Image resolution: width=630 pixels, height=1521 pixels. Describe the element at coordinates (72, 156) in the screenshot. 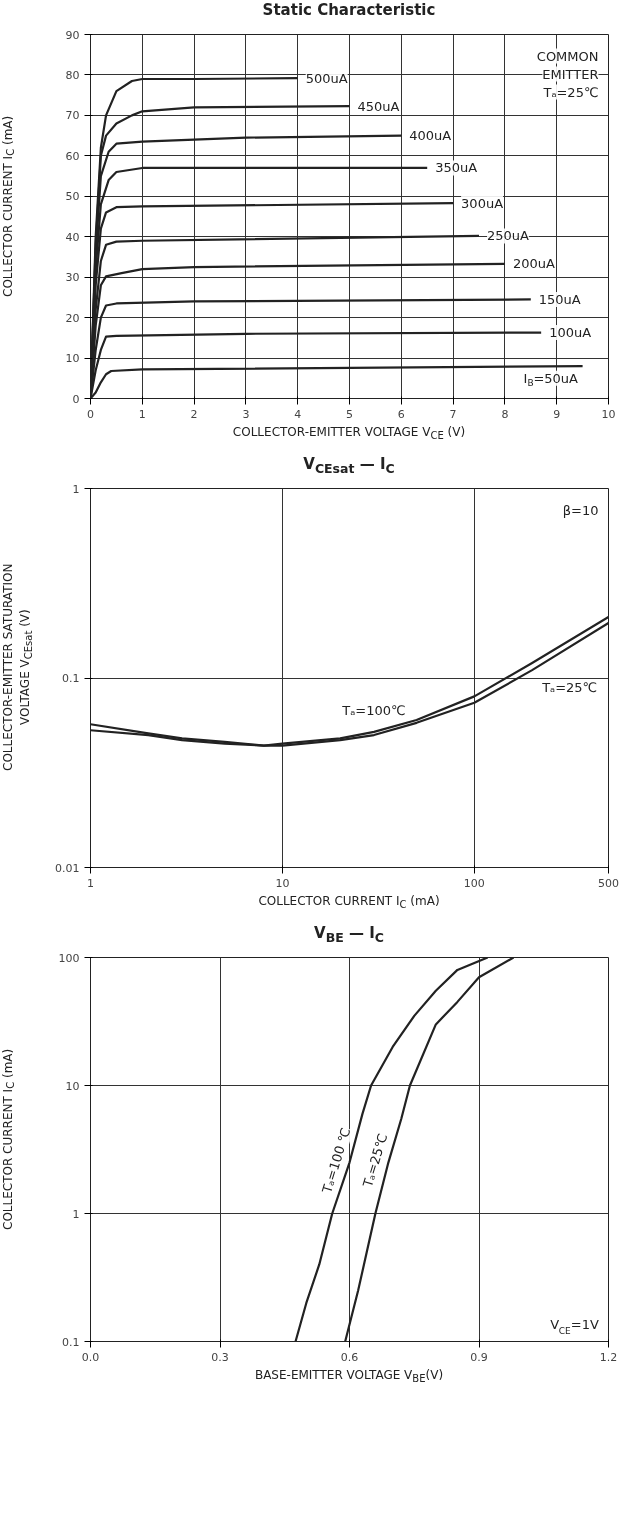

I see `y-tick-label: 60` at that location.